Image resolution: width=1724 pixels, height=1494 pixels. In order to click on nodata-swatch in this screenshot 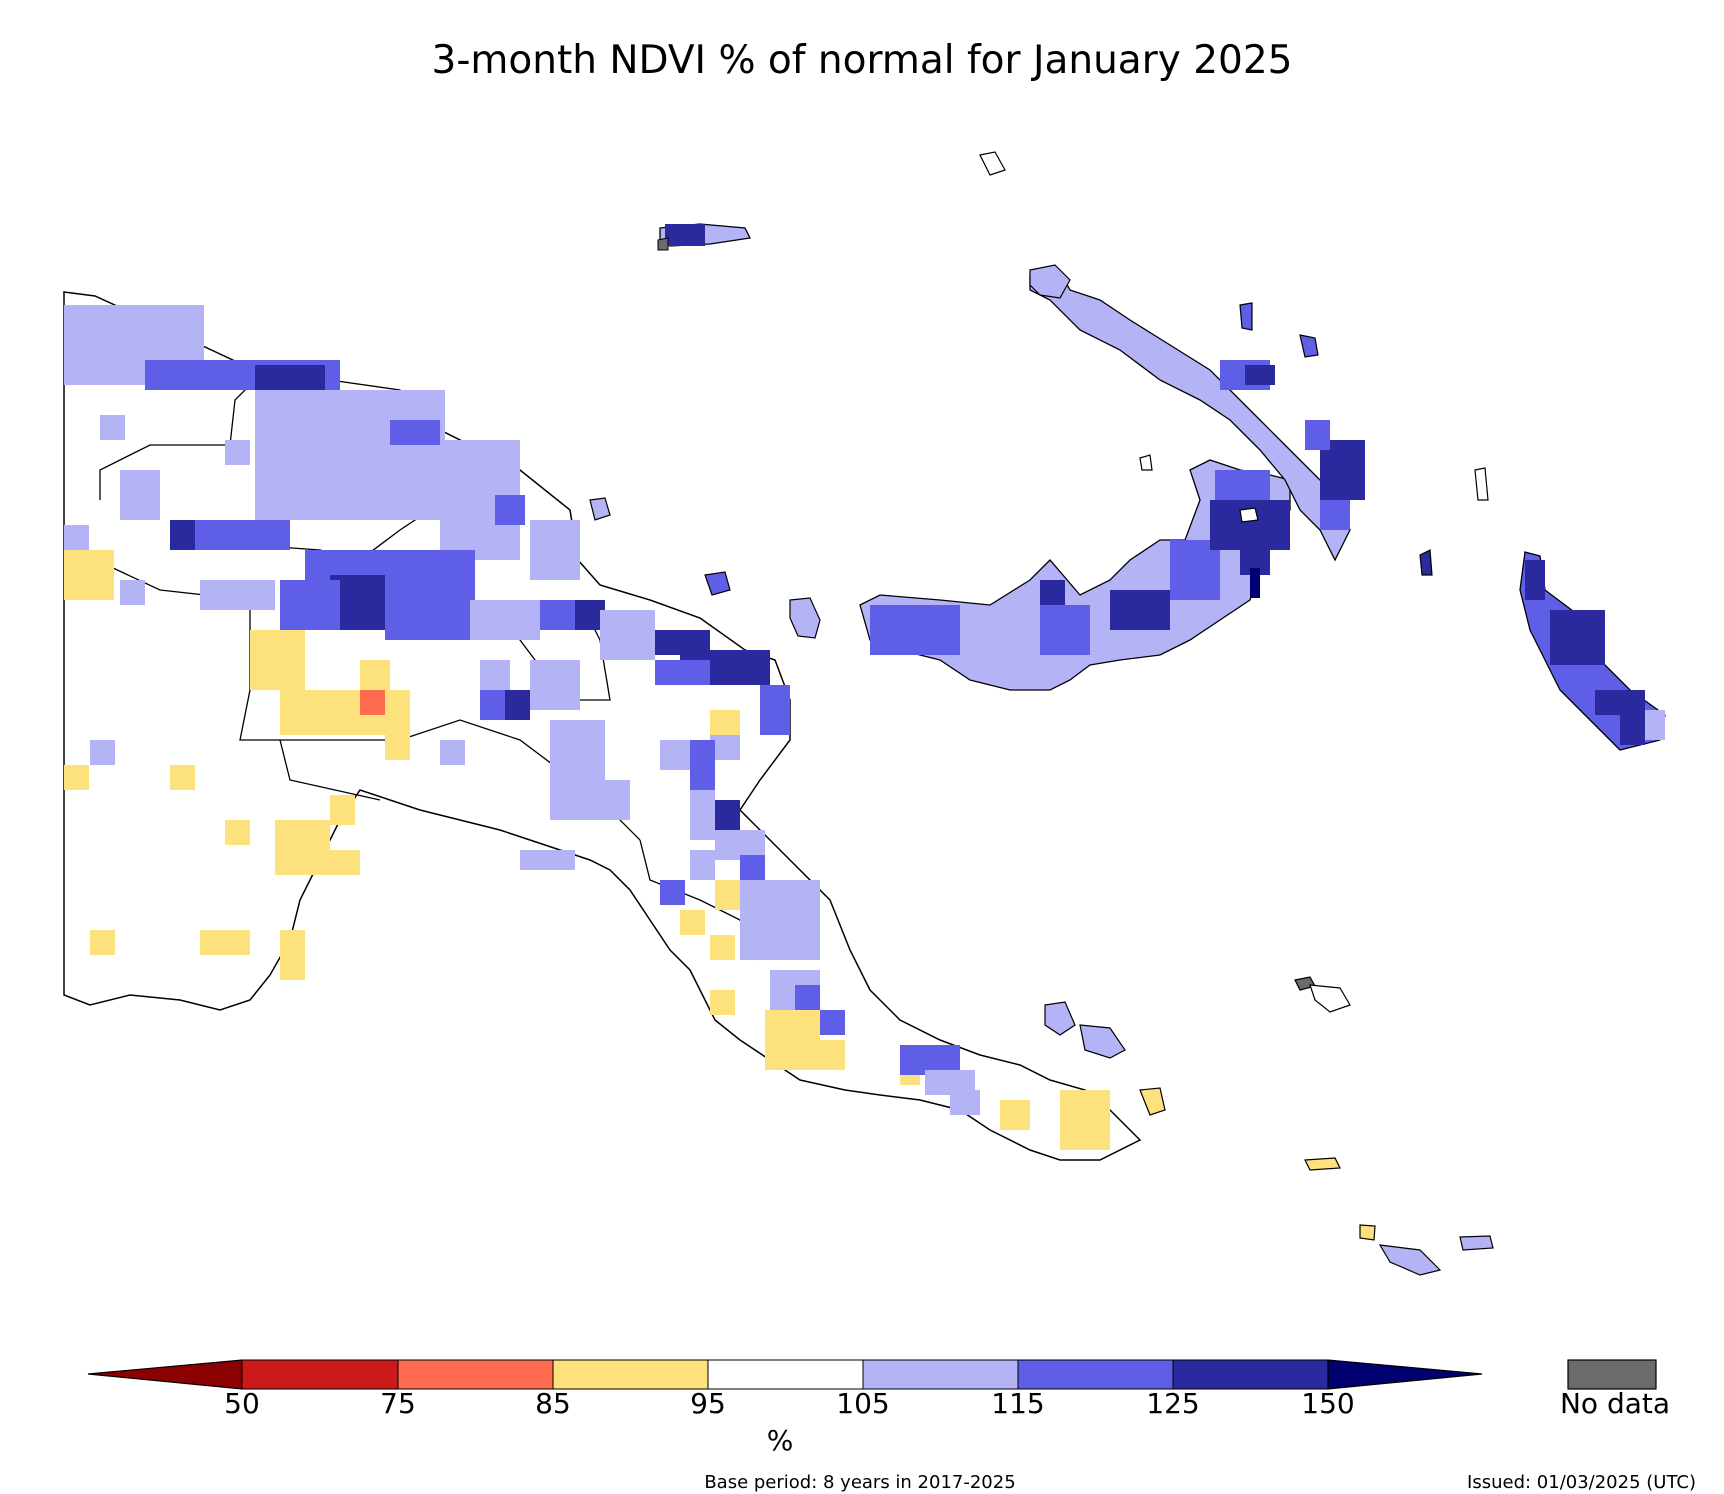, I will do `click(1612, 1374)`.